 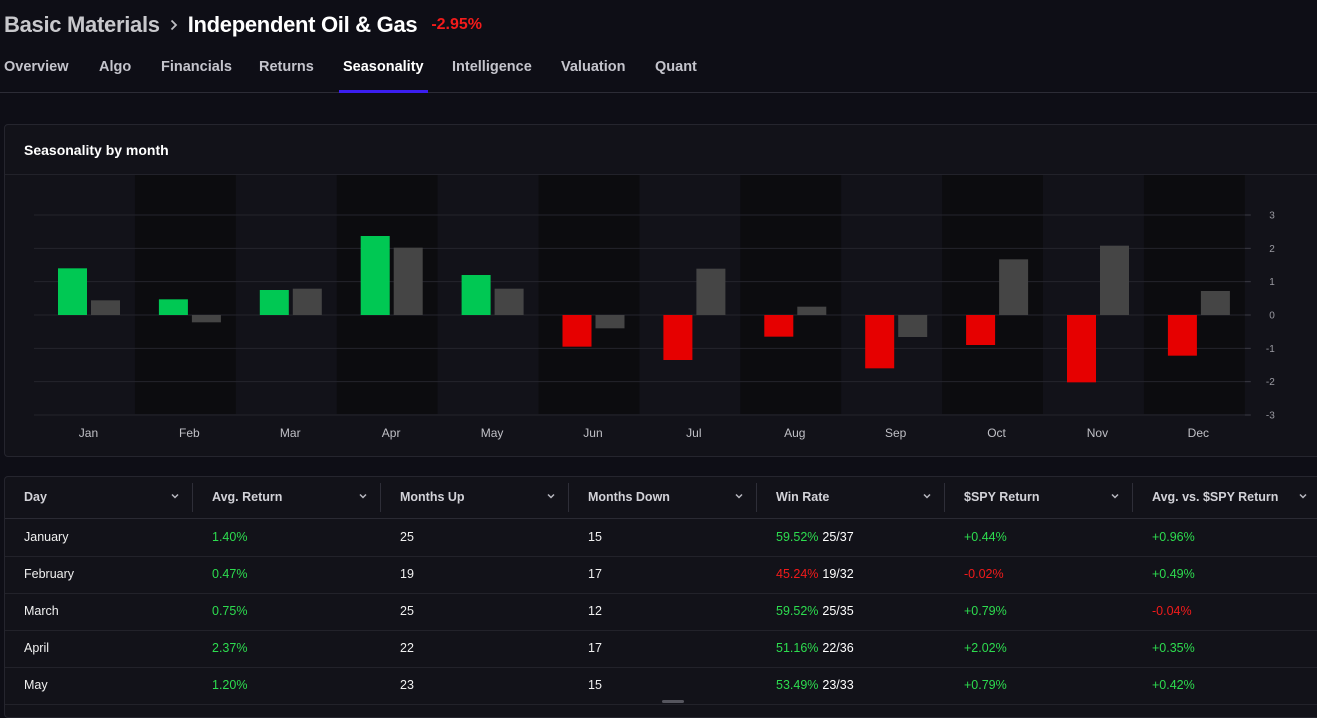 What do you see at coordinates (592, 433) in the screenshot?
I see `x-tick-label: Jun` at bounding box center [592, 433].